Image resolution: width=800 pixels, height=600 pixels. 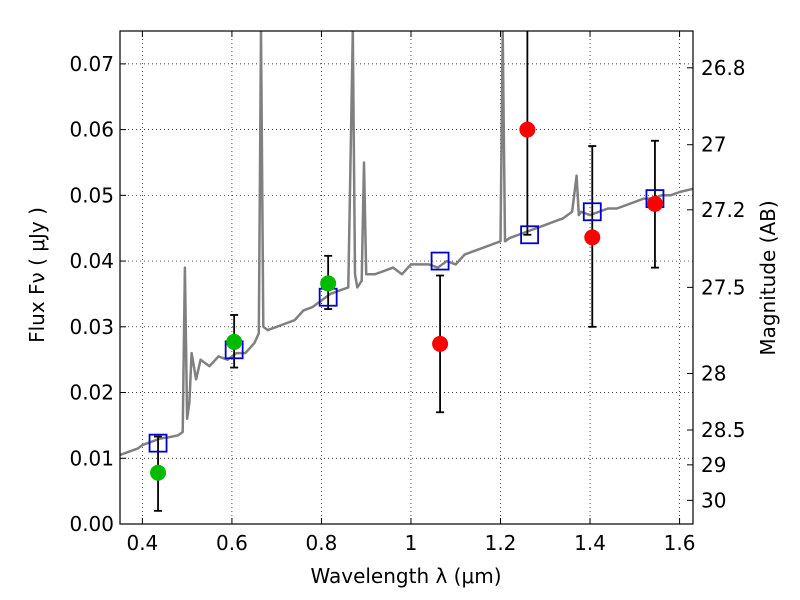 I want to click on y-axis-label: Flux Fν ( μJy ), so click(x=37, y=275).